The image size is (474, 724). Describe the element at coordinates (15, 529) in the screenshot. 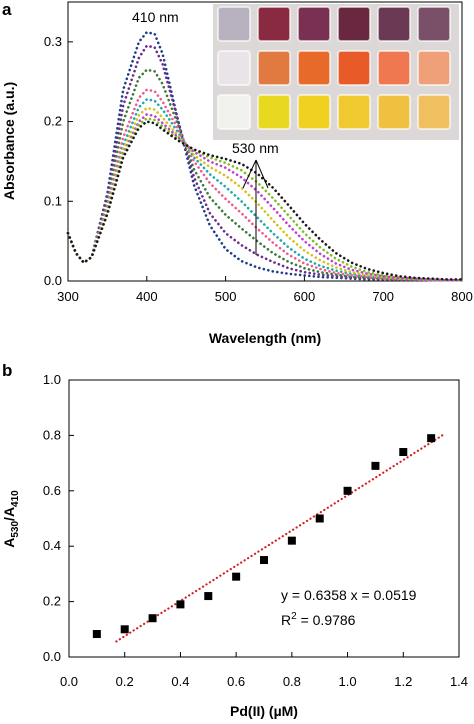

I see `ylabel-sub-530: 530` at that location.